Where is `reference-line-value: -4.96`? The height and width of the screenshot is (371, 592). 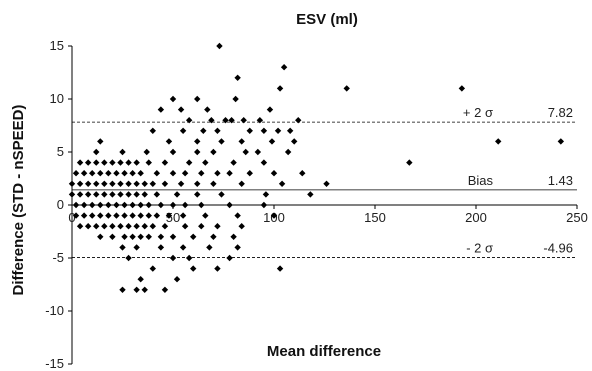
reference-line-value: -4.96 is located at coordinates (558, 248).